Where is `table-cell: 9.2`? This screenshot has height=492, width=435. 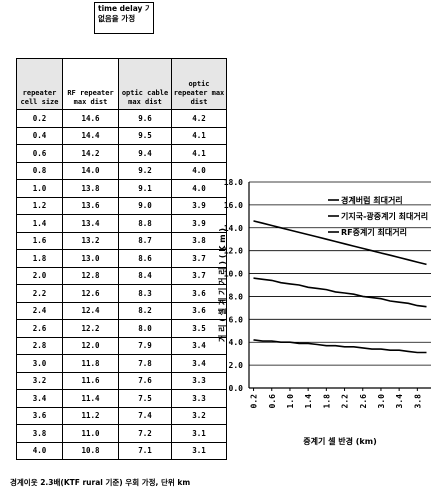
table-cell: 9.2 is located at coordinates (145, 170).